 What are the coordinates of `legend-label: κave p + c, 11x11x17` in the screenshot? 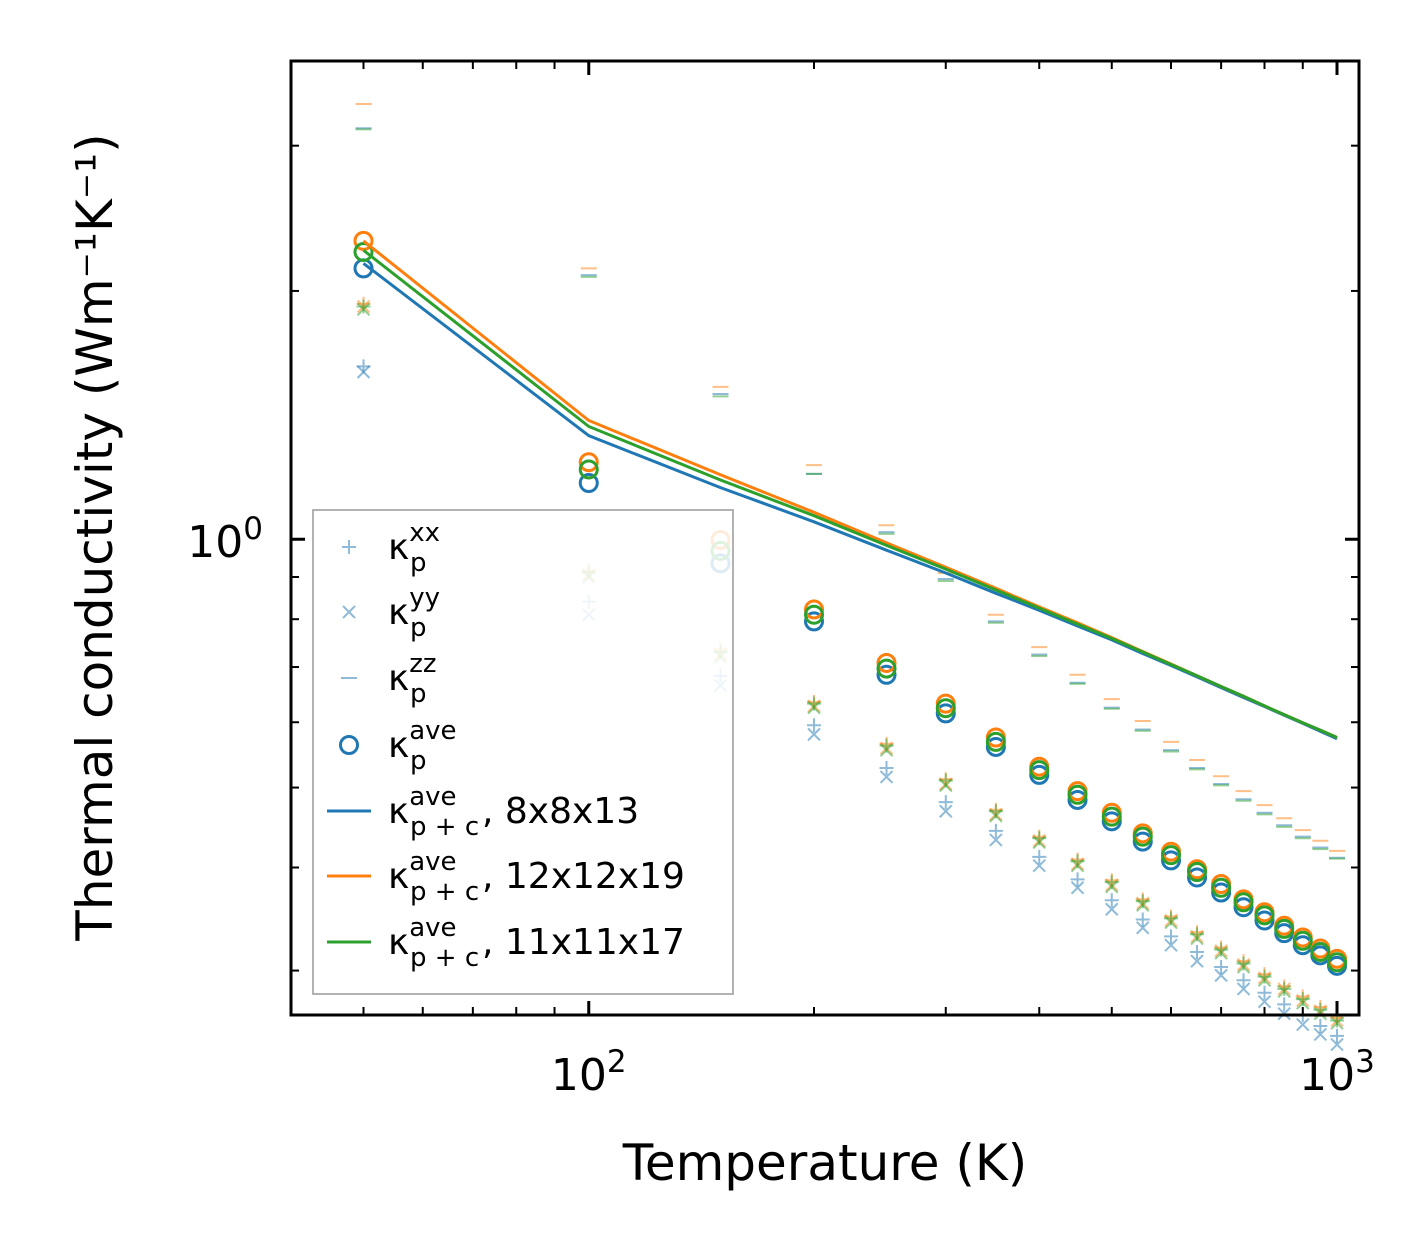 It's located at (536, 943).